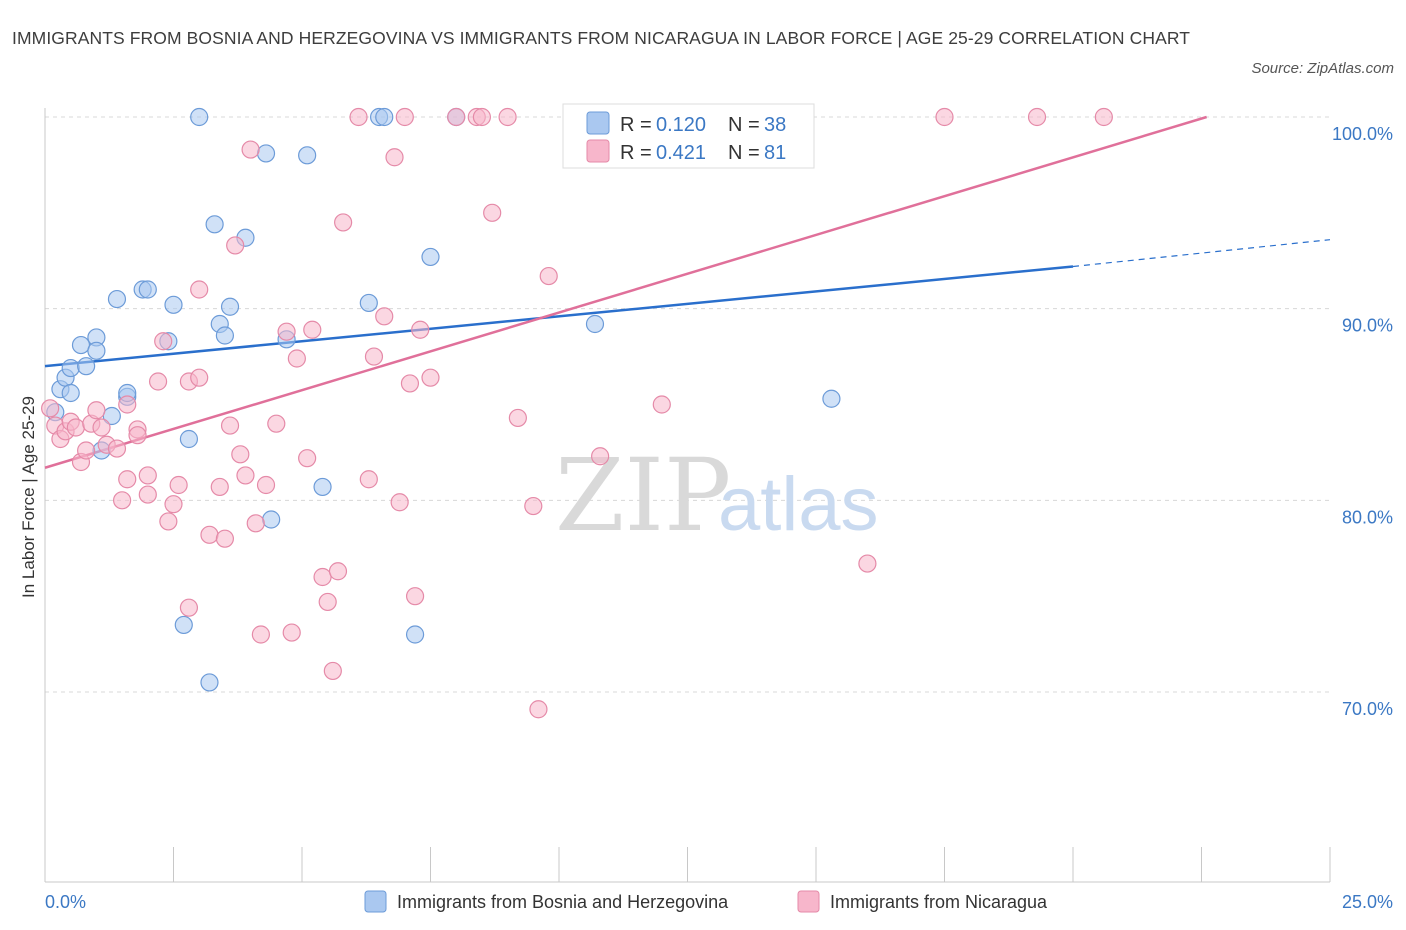  I want to click on legend-r-label-nicaragua: R =, so click(636, 153).